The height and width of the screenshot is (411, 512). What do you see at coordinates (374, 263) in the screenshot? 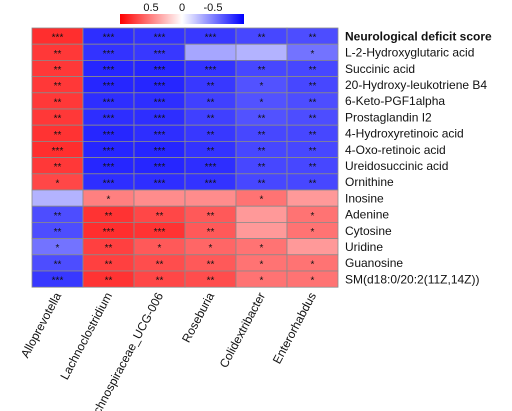
I see `row-label: Guanosine` at bounding box center [374, 263].